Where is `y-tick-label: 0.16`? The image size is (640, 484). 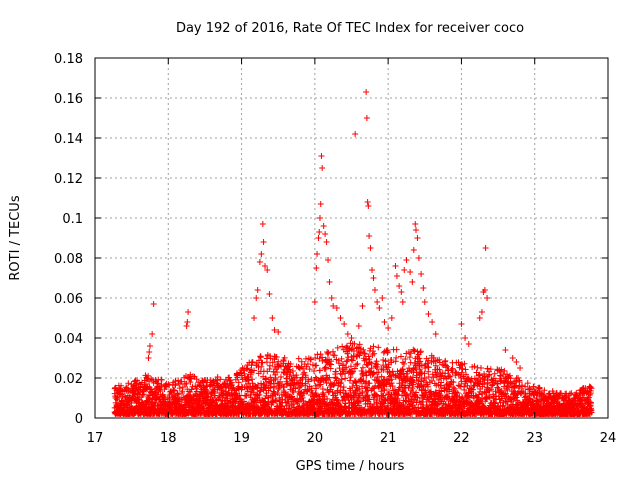
y-tick-label: 0.16 is located at coordinates (68, 99).